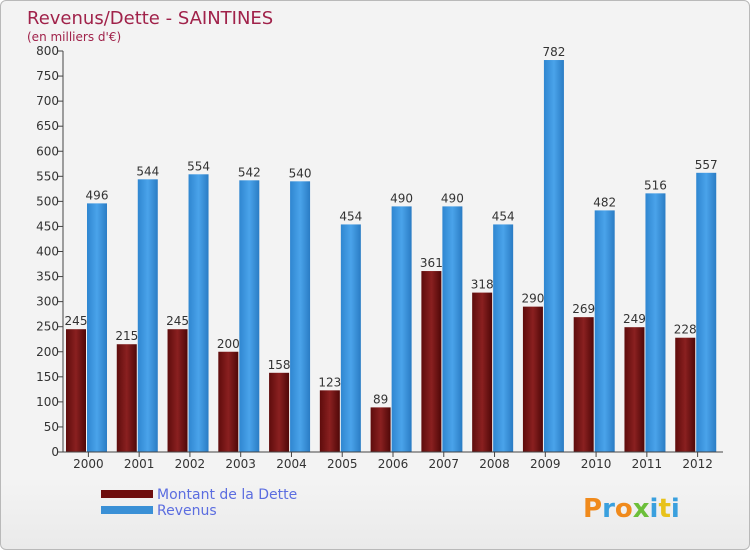  I want to click on data-label-revenus-2004: 540, so click(300, 173).